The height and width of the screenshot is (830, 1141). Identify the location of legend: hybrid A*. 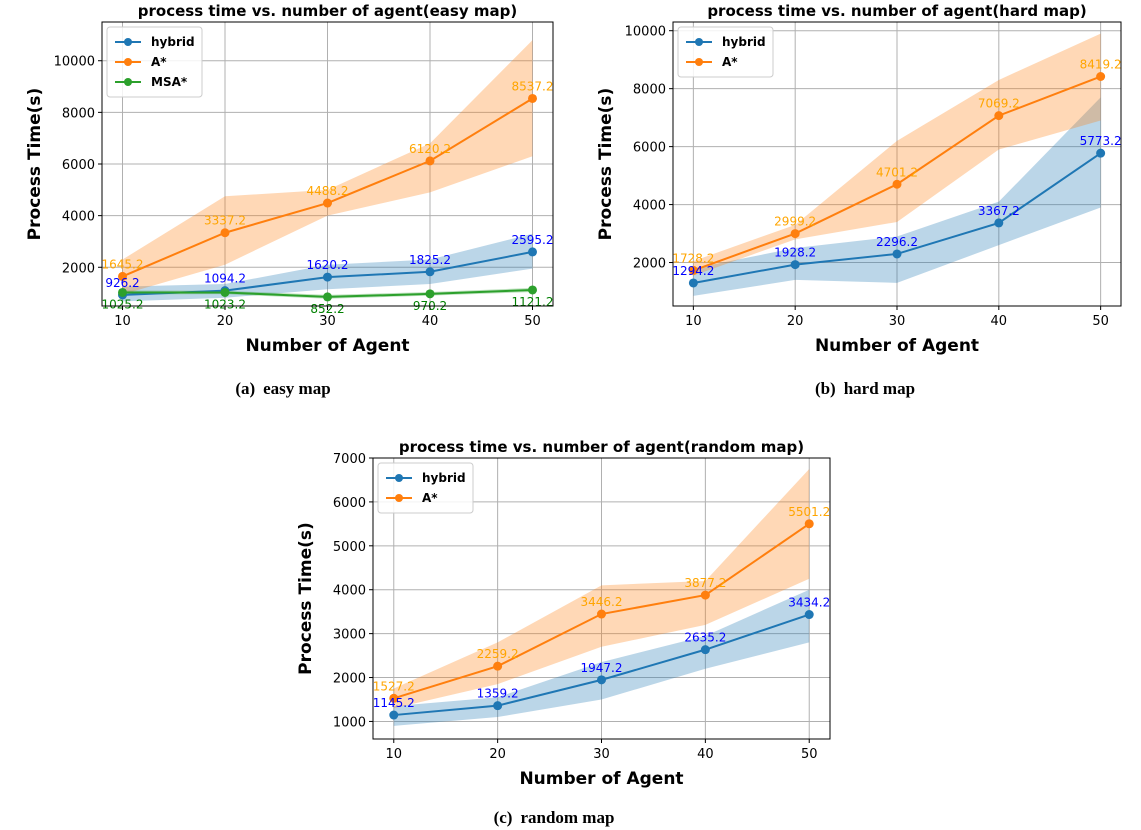
(725, 52).